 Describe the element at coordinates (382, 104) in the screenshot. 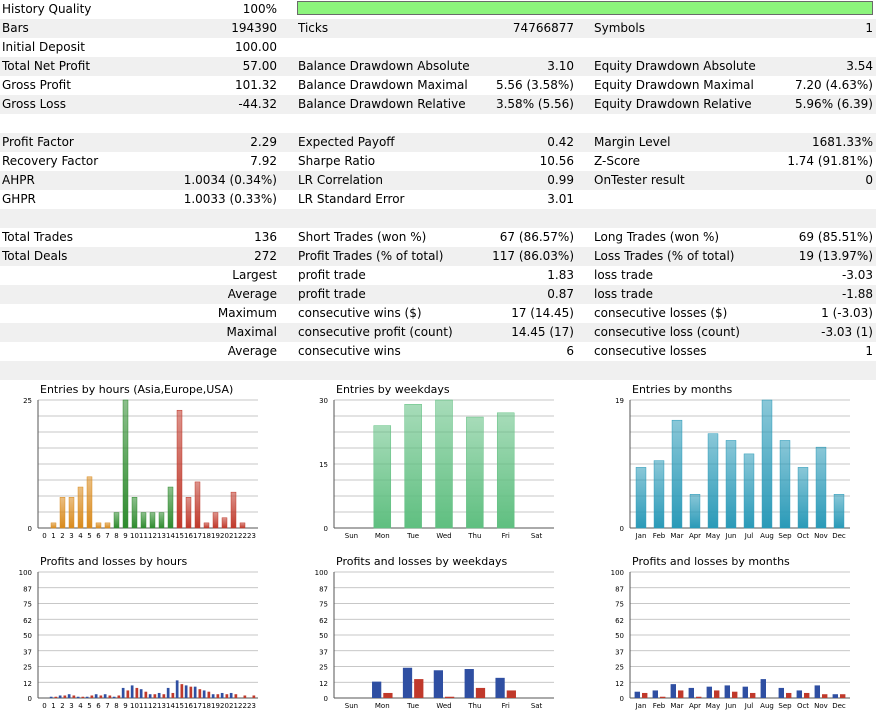

I see `stat-label: Balance Drawdown Relative` at that location.